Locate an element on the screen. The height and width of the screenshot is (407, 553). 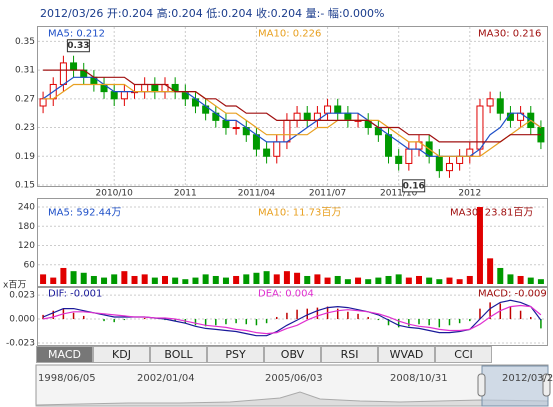
tab-label: MACD is located at coordinates (64, 354).